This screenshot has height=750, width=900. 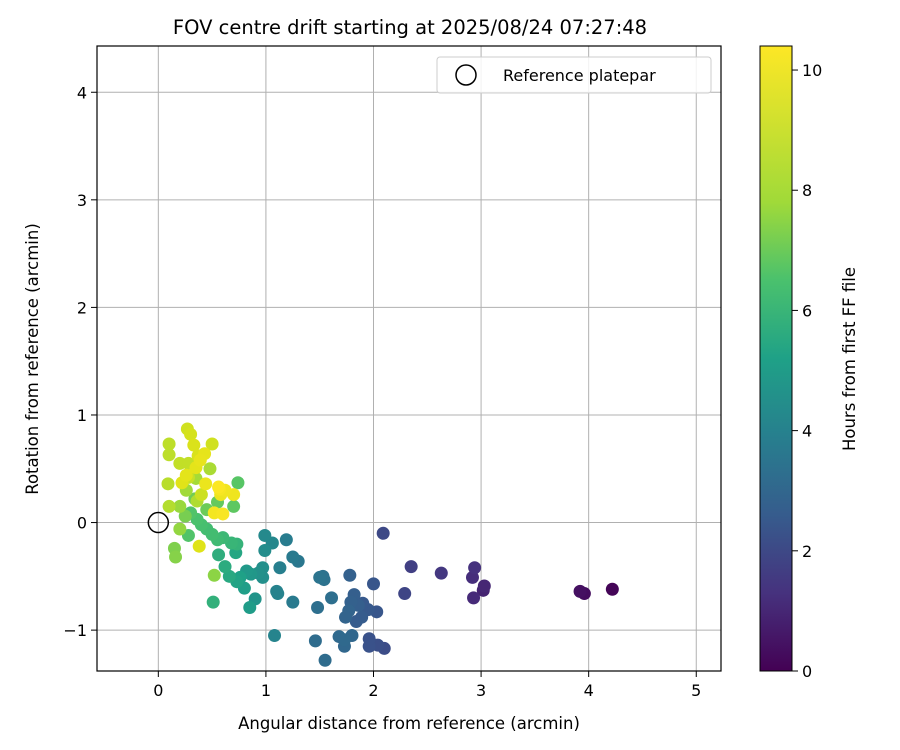 What do you see at coordinates (82, 92) in the screenshot?
I see `y-tick-label: 4` at bounding box center [82, 92].